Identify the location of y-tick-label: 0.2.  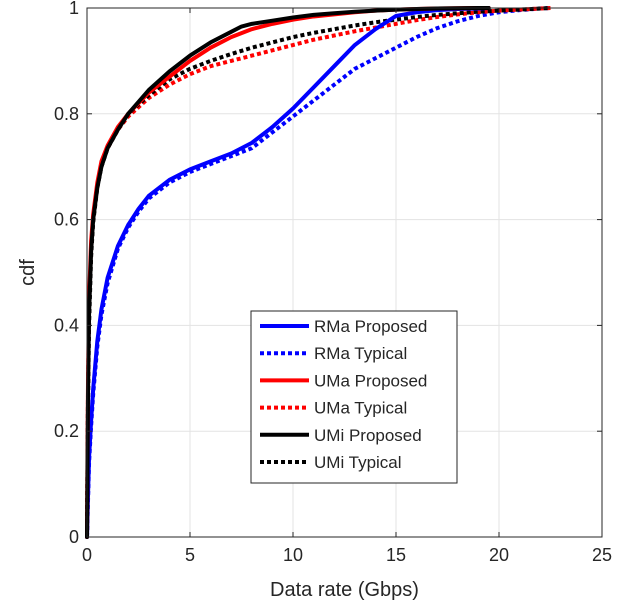
(66, 431).